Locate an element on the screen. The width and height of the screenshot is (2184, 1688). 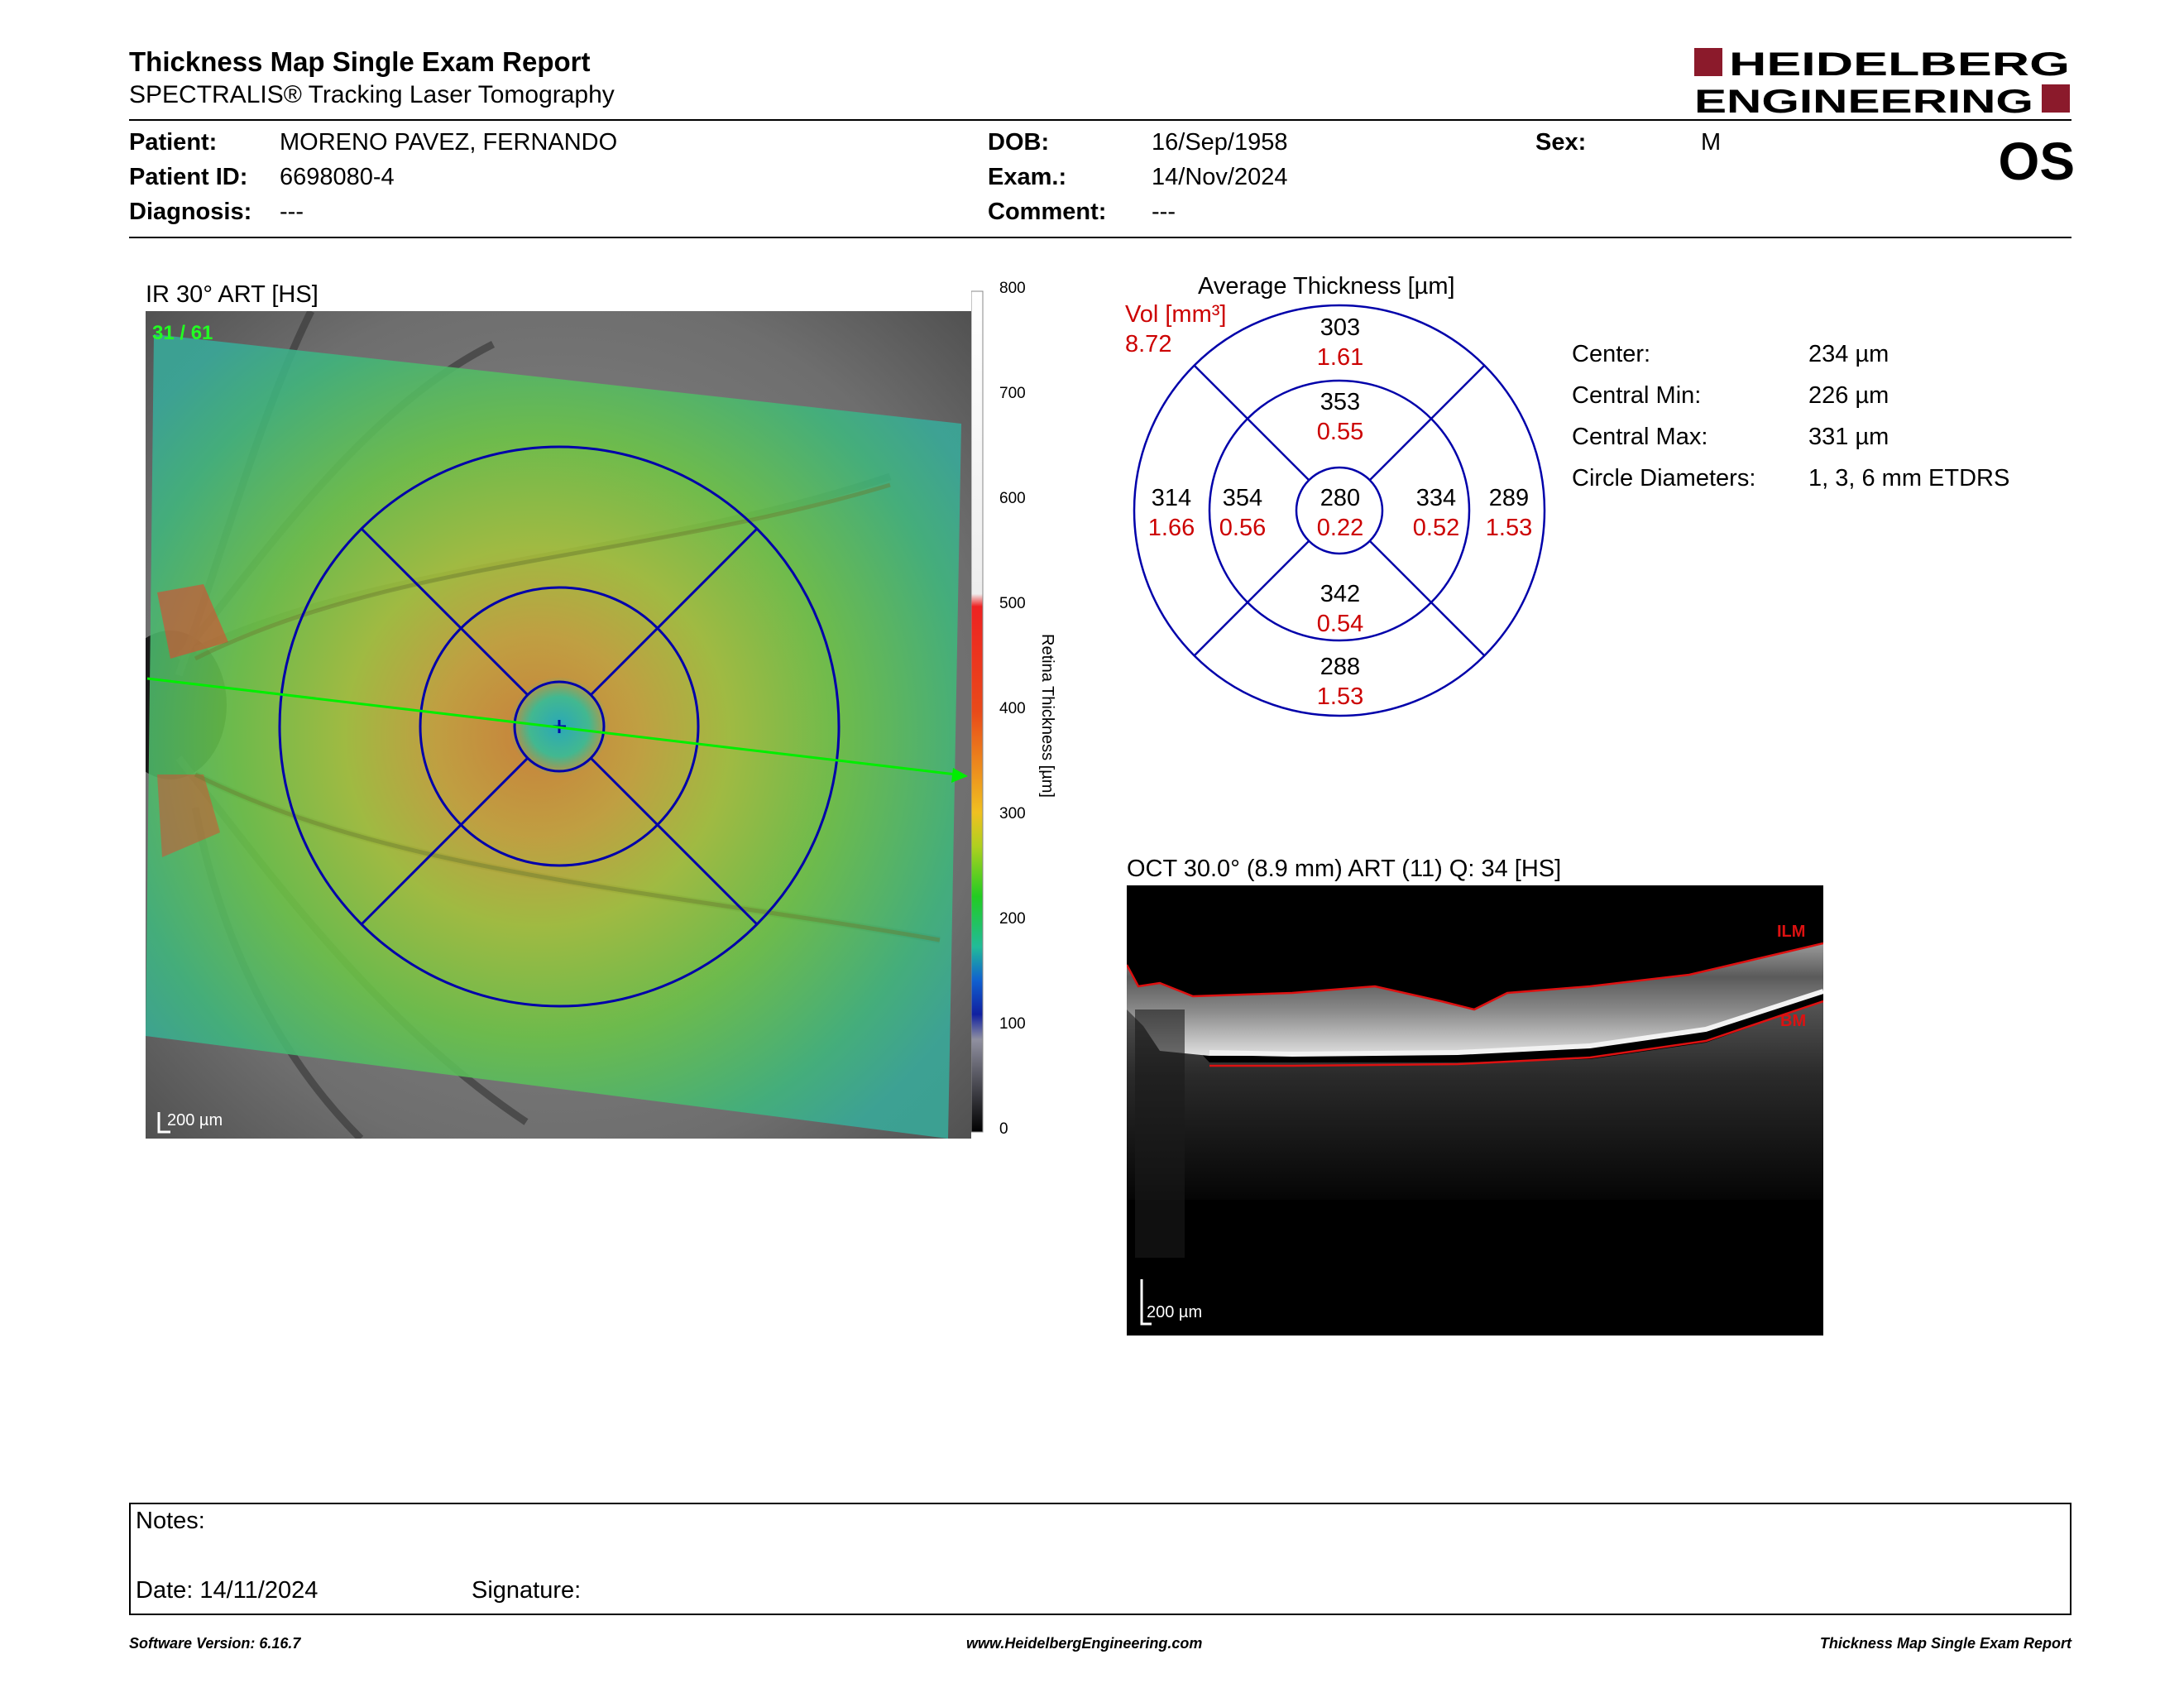
colorbar-tick: 0 is located at coordinates (1003, 1129).